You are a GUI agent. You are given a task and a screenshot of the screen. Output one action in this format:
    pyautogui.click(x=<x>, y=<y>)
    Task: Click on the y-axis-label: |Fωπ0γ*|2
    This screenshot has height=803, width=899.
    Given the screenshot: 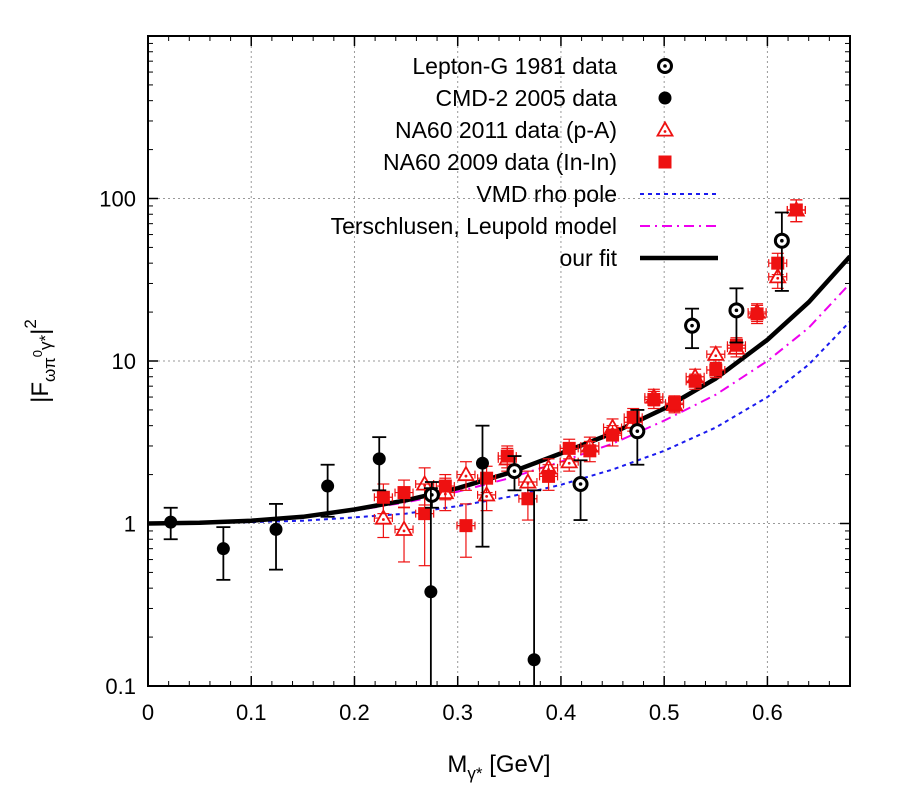 What is the action you would take?
    pyautogui.click(x=40, y=361)
    